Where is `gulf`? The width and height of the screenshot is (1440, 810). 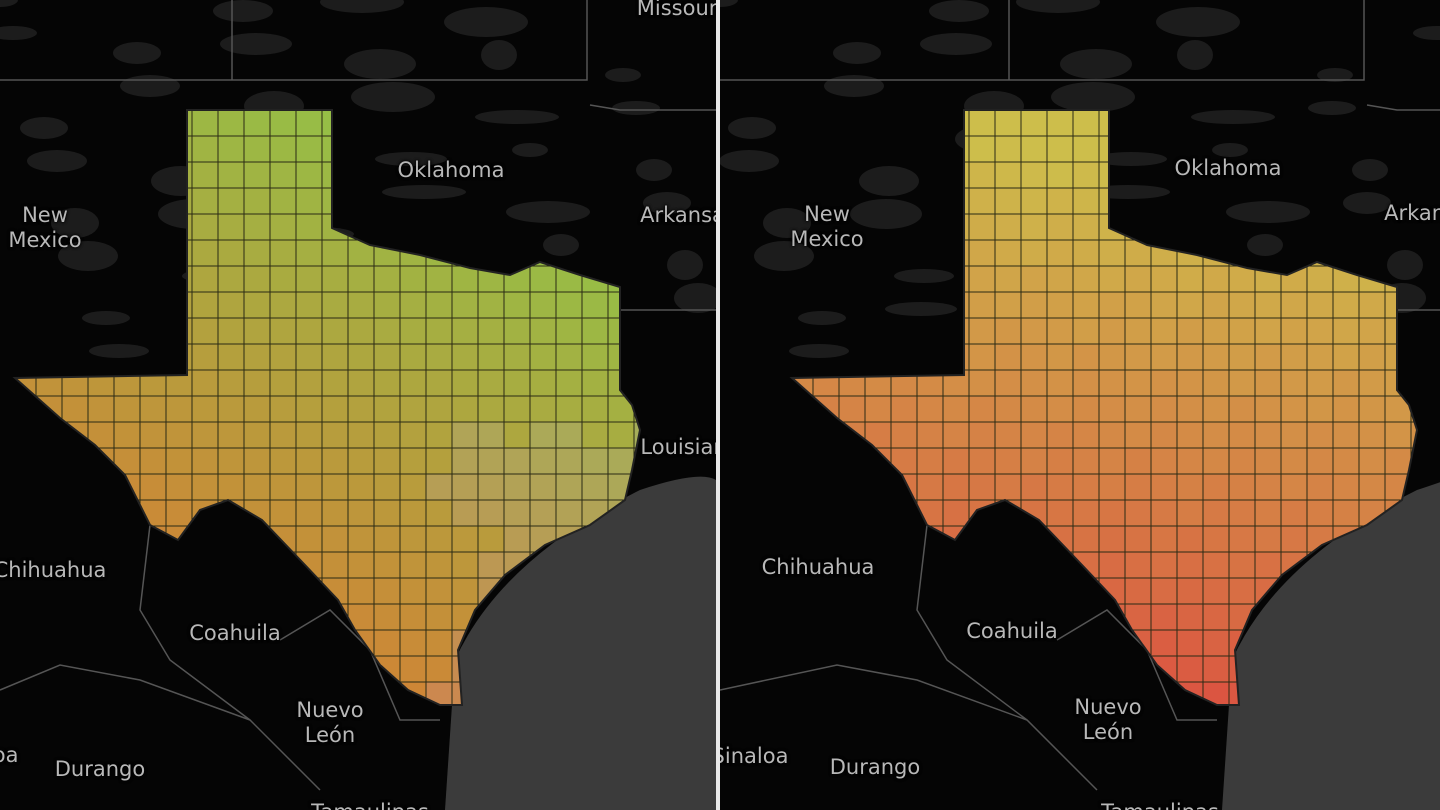
gulf is located at coordinates (580, 643).